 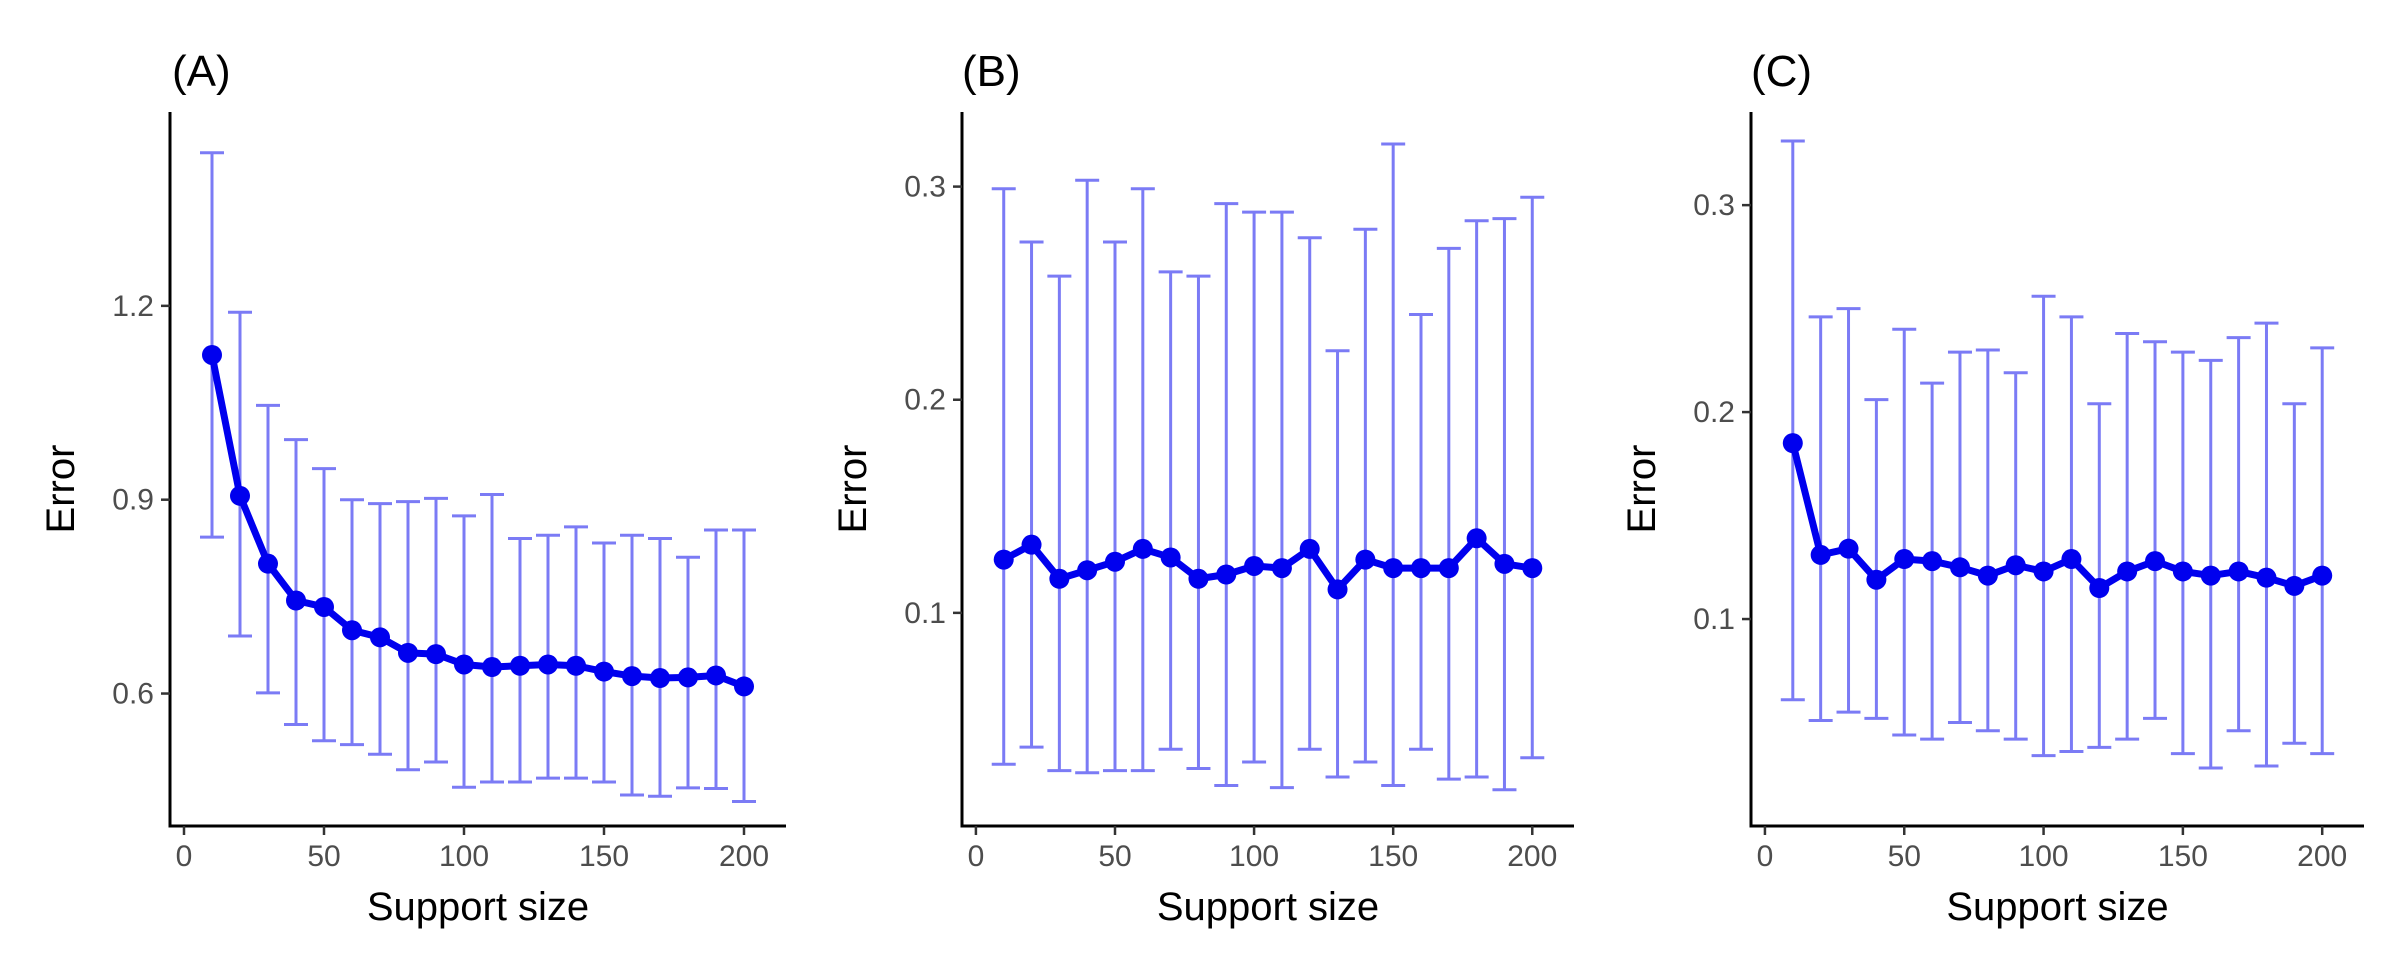 I want to click on mean-line, so click(x=477, y=522).